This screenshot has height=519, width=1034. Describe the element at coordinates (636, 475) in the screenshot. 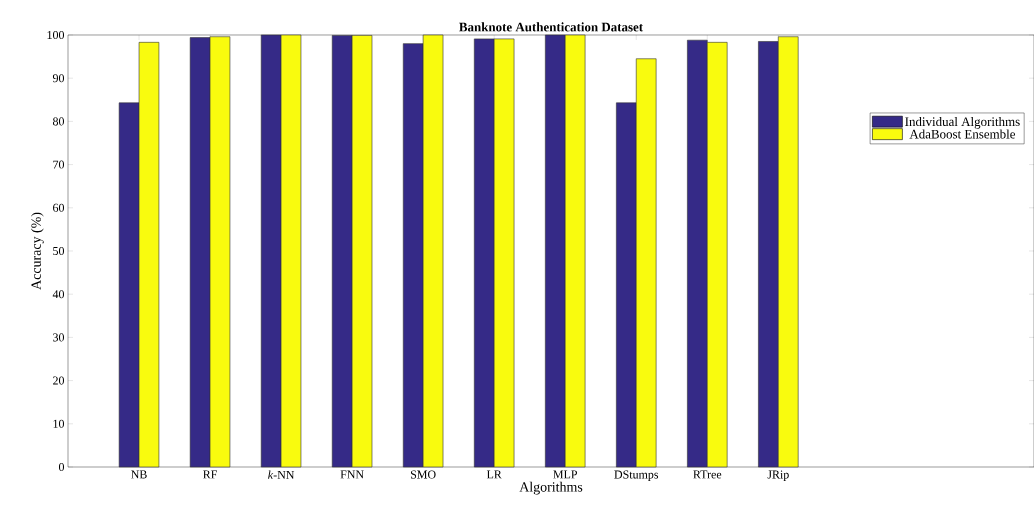

I see `x-tick-label: DStumps` at that location.